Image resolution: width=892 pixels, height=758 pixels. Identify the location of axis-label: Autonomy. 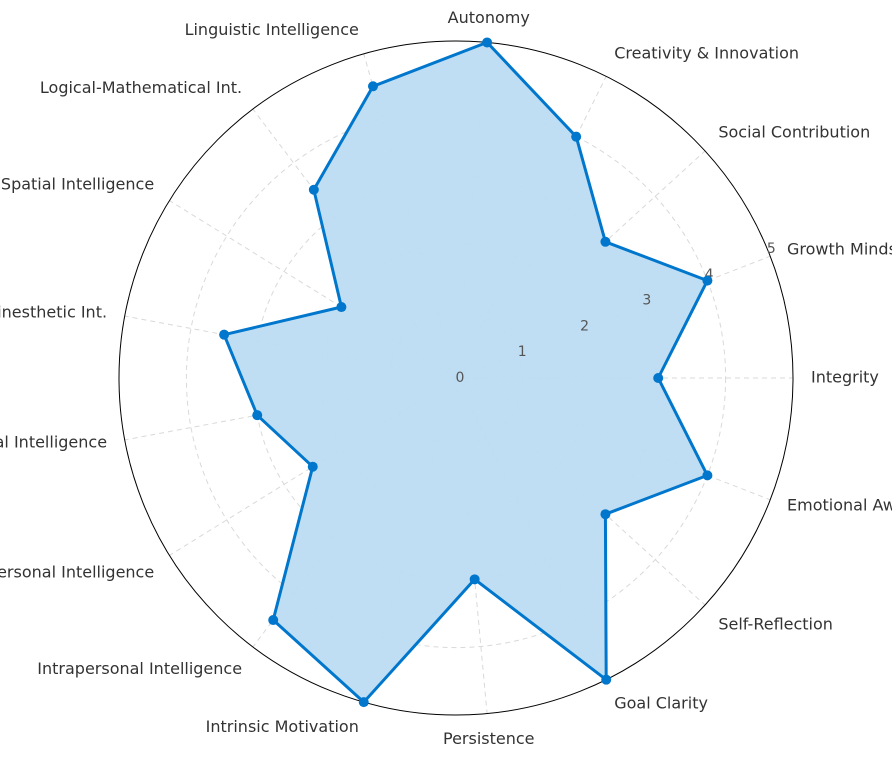
(489, 17).